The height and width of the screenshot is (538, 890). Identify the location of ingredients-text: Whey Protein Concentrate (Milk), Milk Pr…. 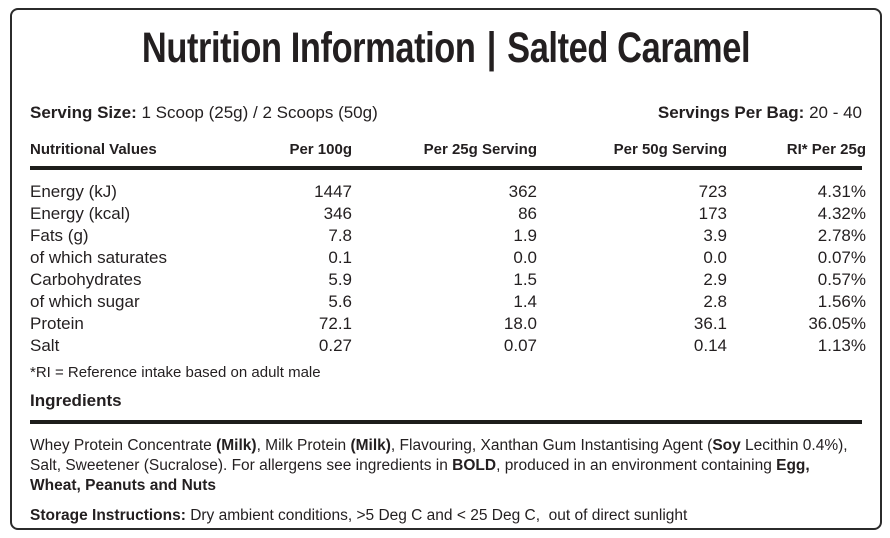
(446, 466).